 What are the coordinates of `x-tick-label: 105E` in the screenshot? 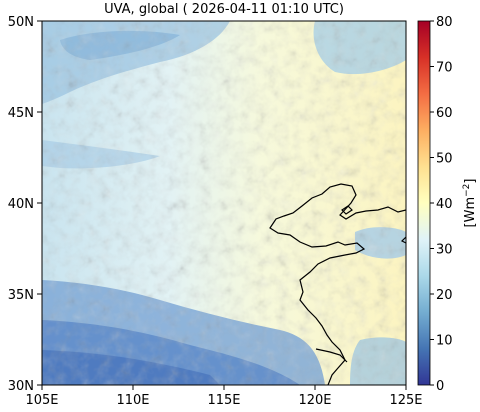 It's located at (41, 400).